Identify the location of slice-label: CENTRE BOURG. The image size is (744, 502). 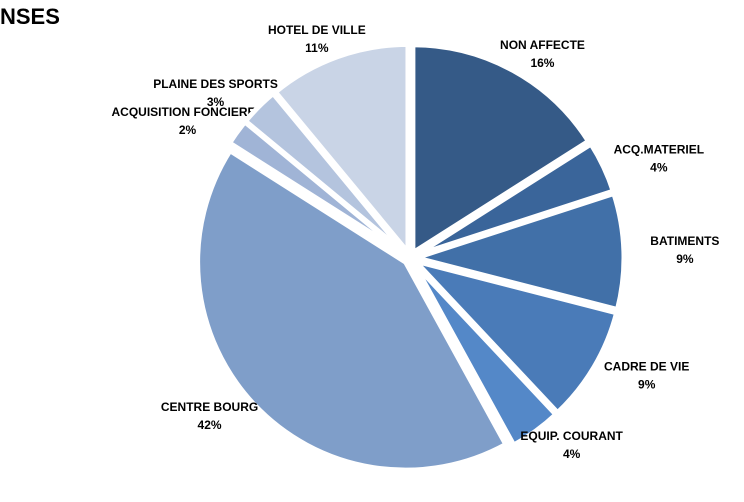
(209, 407).